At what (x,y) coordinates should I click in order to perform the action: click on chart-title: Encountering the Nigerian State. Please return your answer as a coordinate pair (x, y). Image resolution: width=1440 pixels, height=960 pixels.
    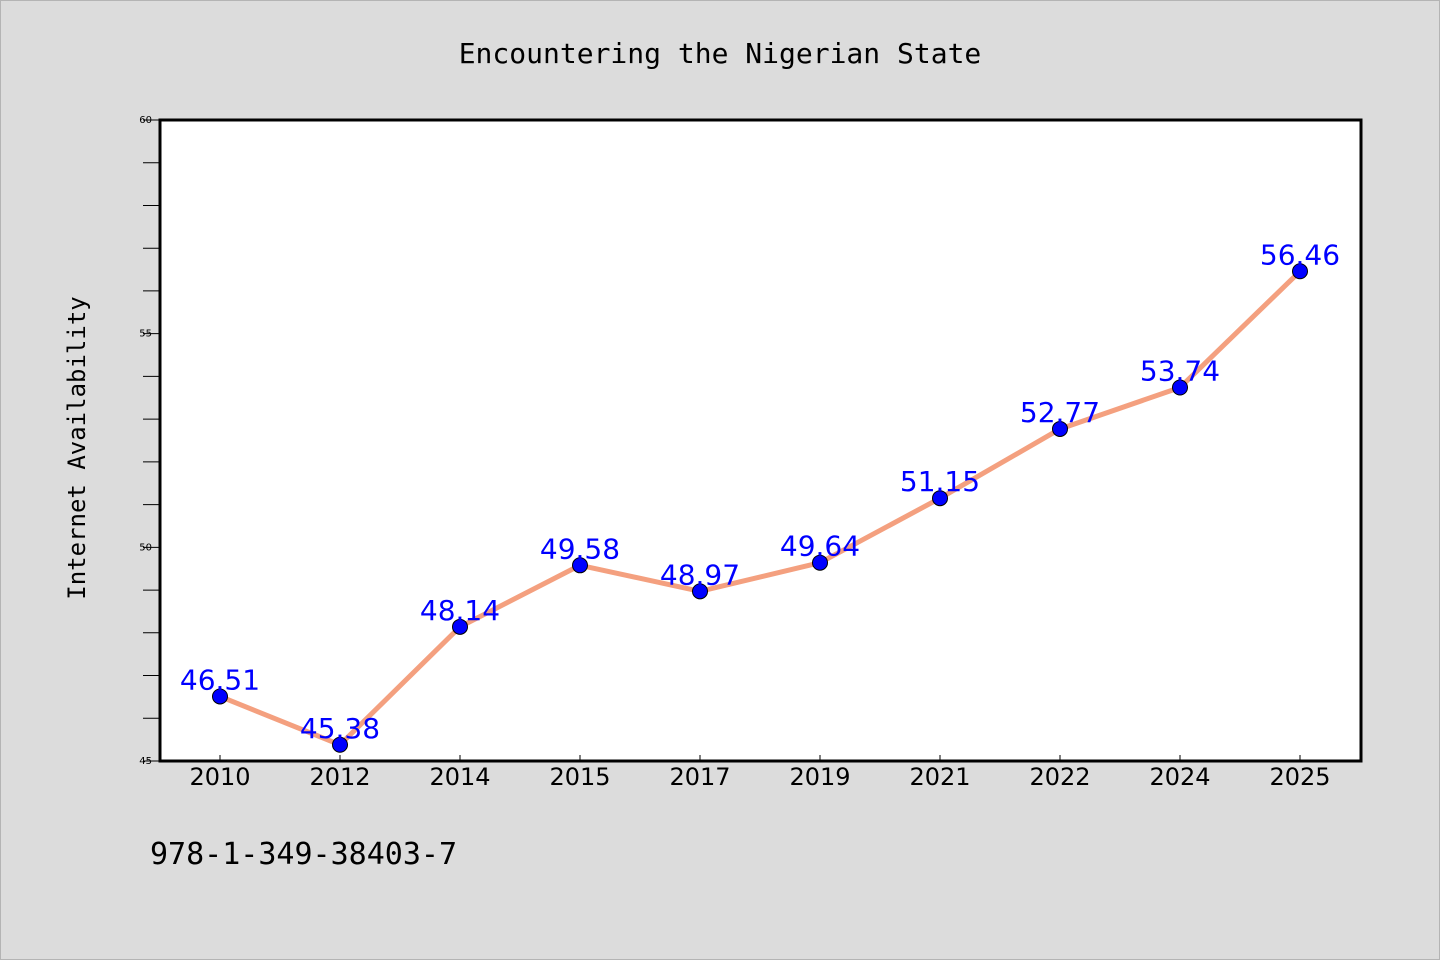
    Looking at the image, I should click on (720, 53).